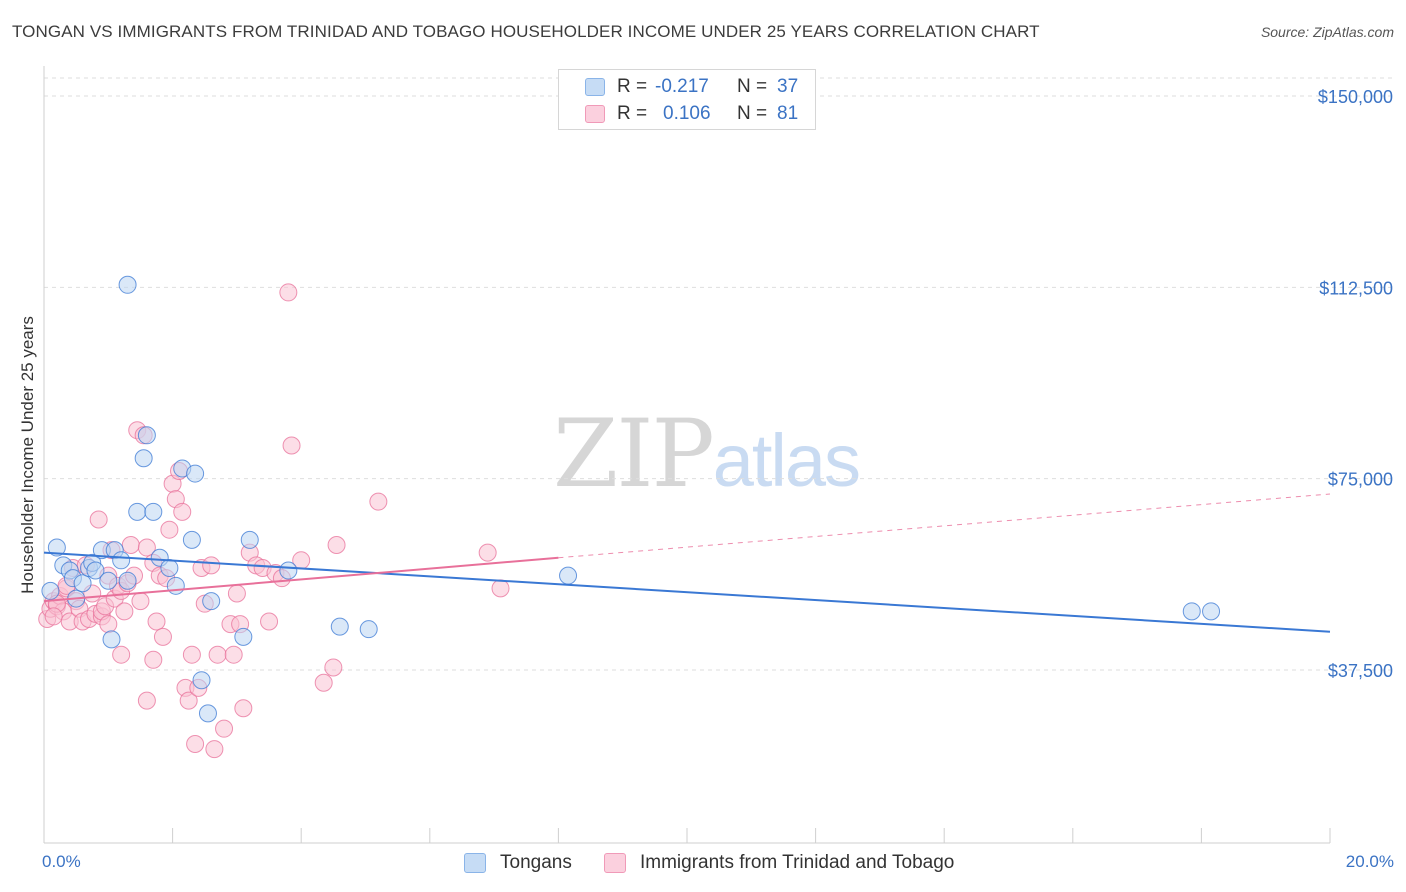 The height and width of the screenshot is (892, 1406). I want to click on legend-n-value: 81, so click(788, 113).